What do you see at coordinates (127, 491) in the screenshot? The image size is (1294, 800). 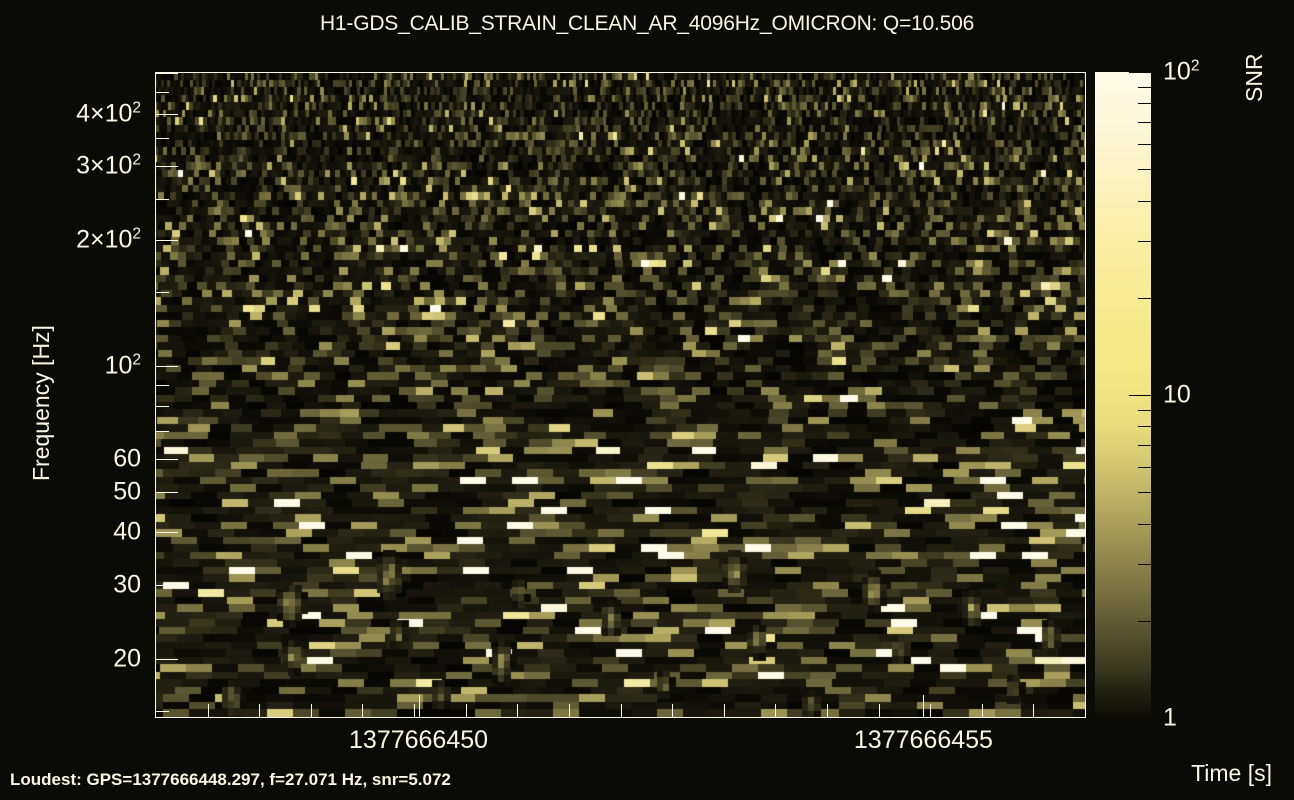 I see `y-axis-tick-label: 50` at bounding box center [127, 491].